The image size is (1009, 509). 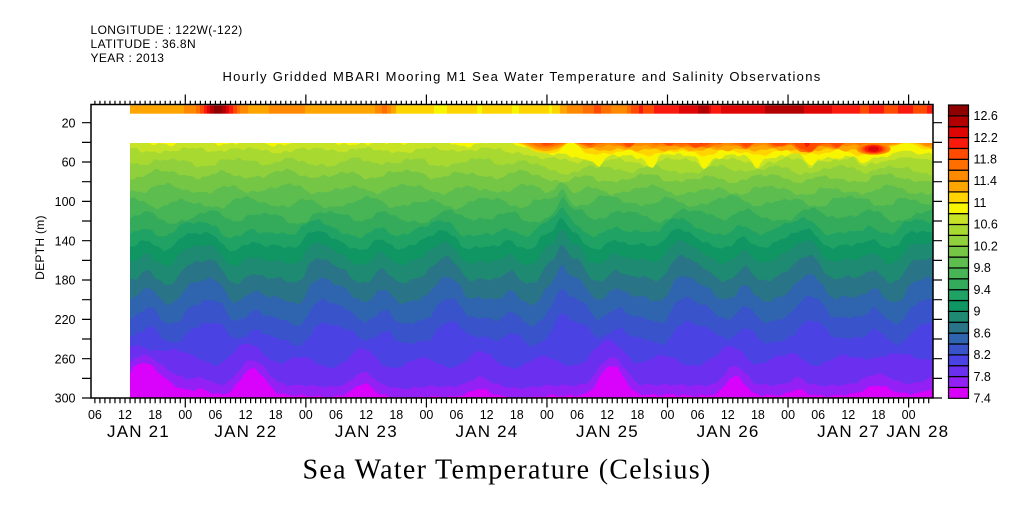 I want to click on svg-text: 260, so click(x=65, y=359).